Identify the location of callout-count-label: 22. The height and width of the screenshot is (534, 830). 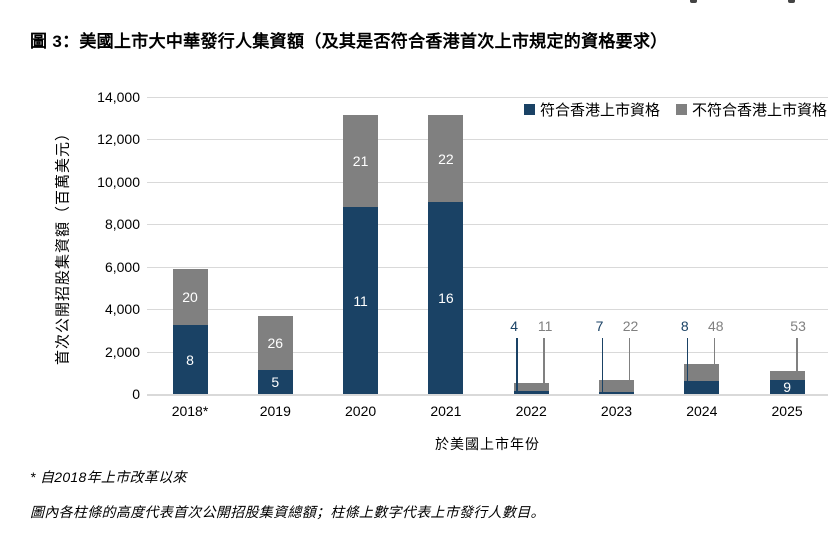
(630, 326).